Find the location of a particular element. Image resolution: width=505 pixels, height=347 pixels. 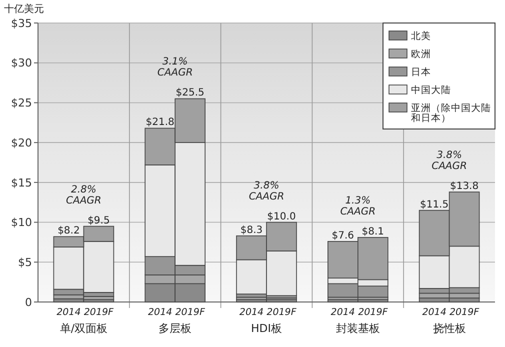

legend-label: 欧洲 is located at coordinates (421, 54).